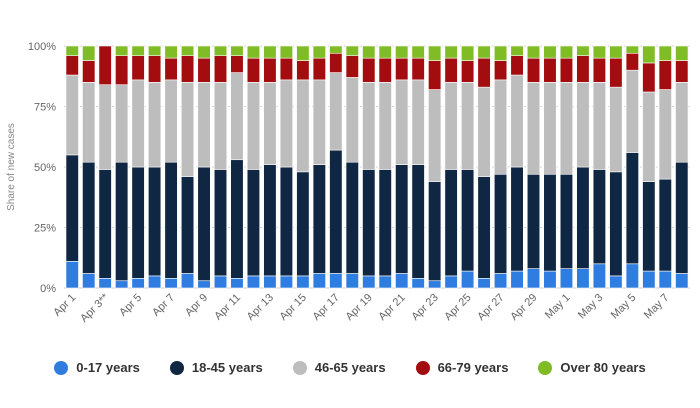 Image resolution: width=700 pixels, height=408 pixels. What do you see at coordinates (216, 367) in the screenshot?
I see `legend-item-18-45: 18-45 years` at bounding box center [216, 367].